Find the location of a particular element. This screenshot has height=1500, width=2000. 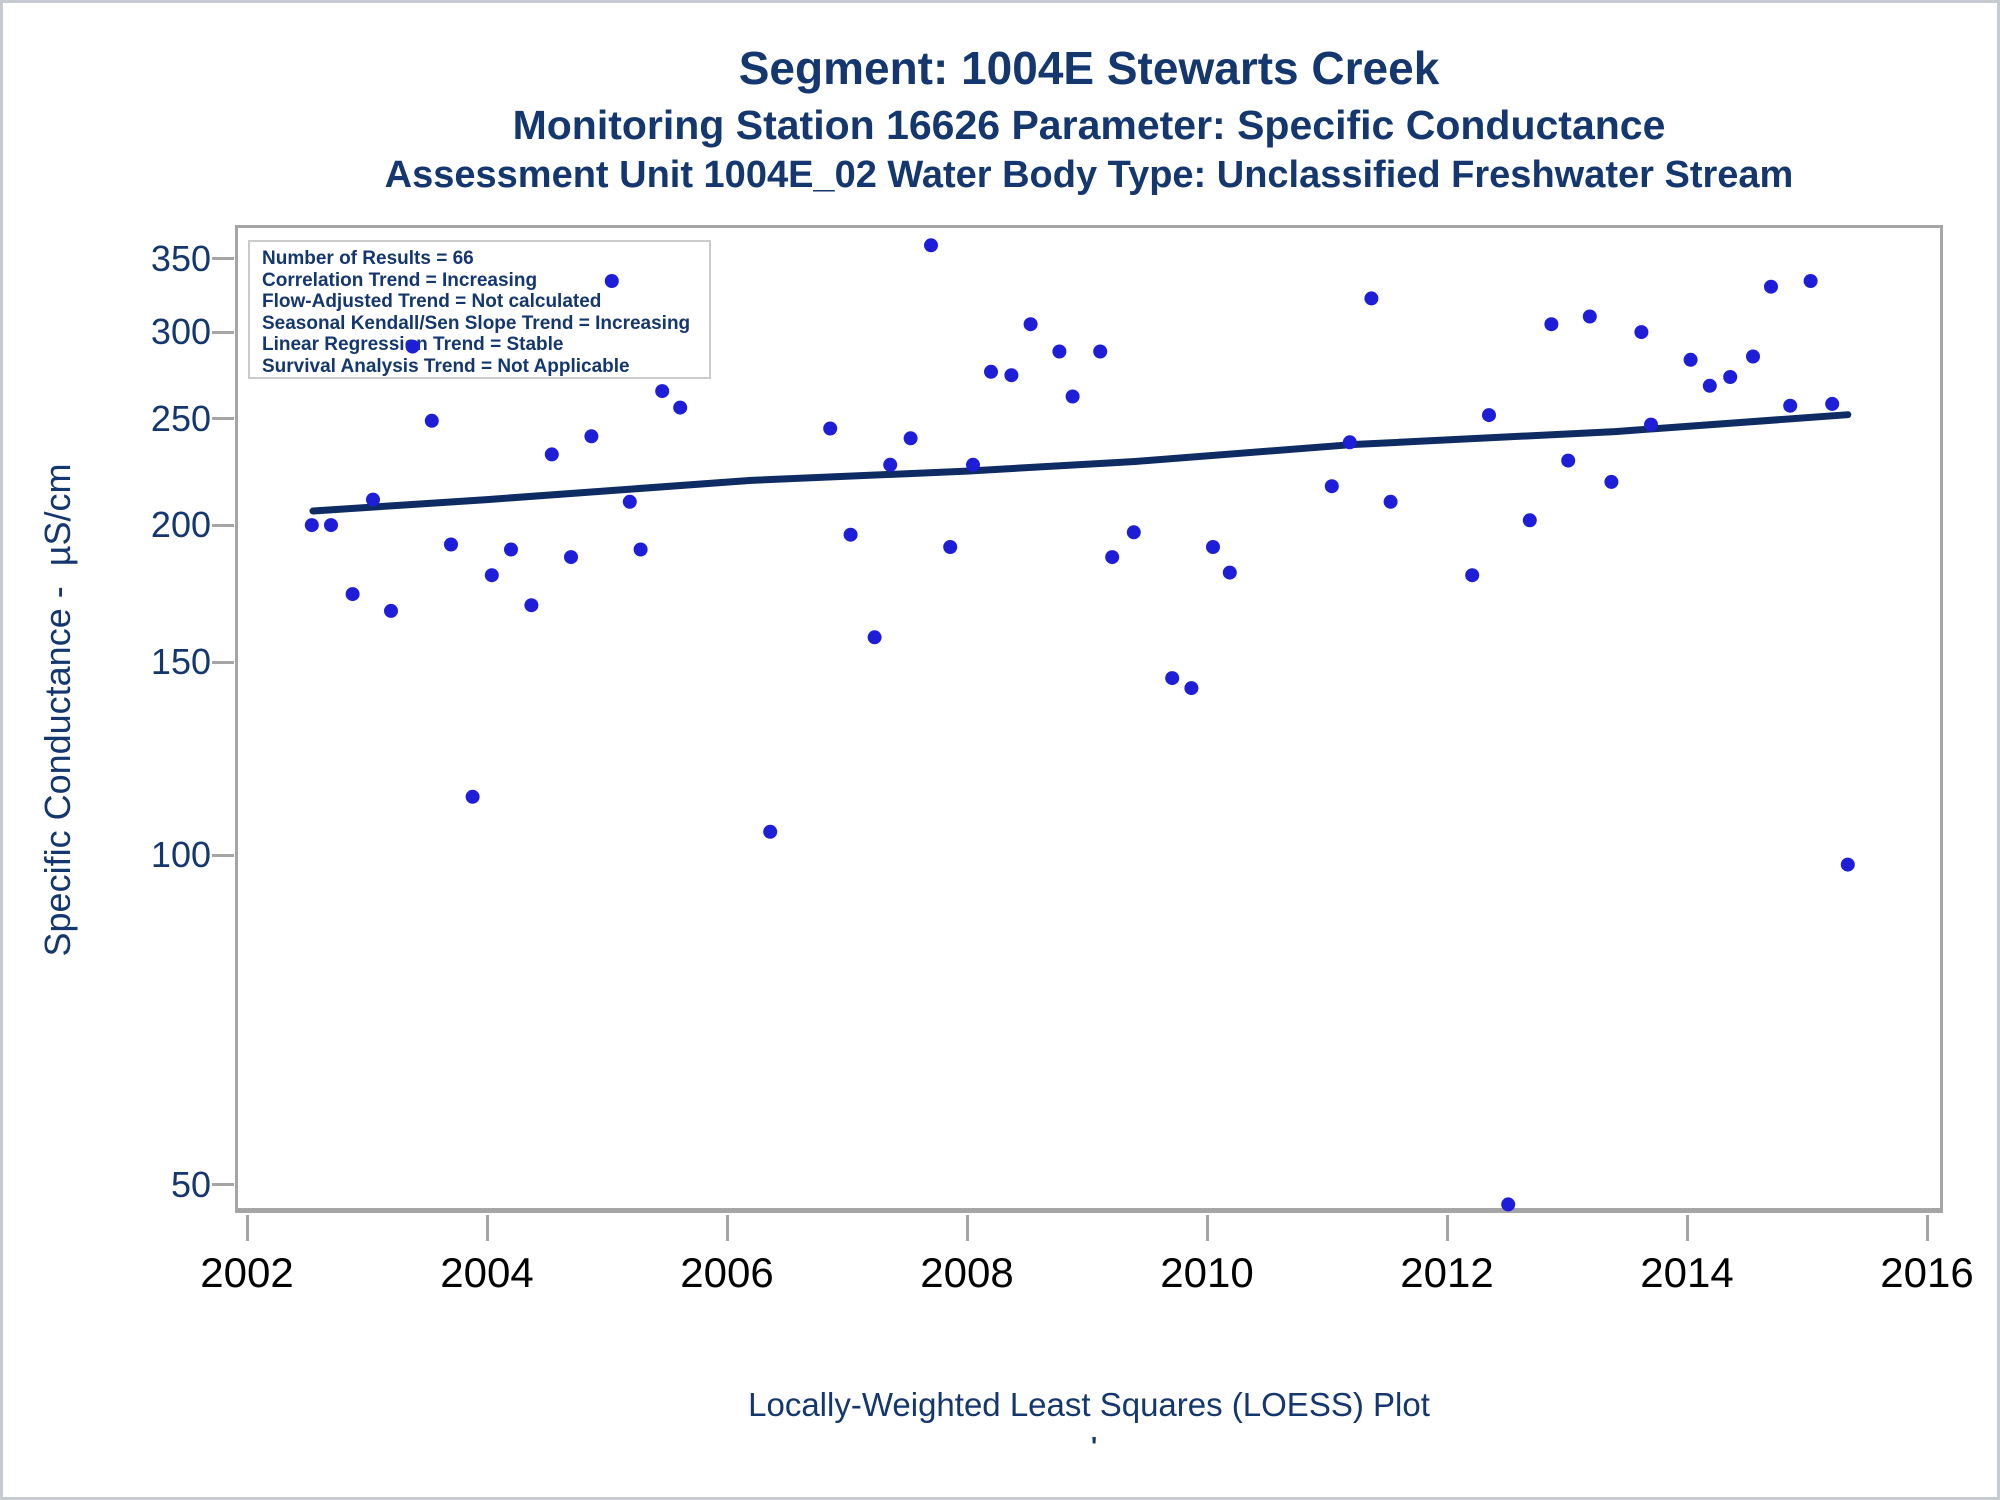

y-axis-title: Specific Conductance - µS/cm is located at coordinates (57, 710).